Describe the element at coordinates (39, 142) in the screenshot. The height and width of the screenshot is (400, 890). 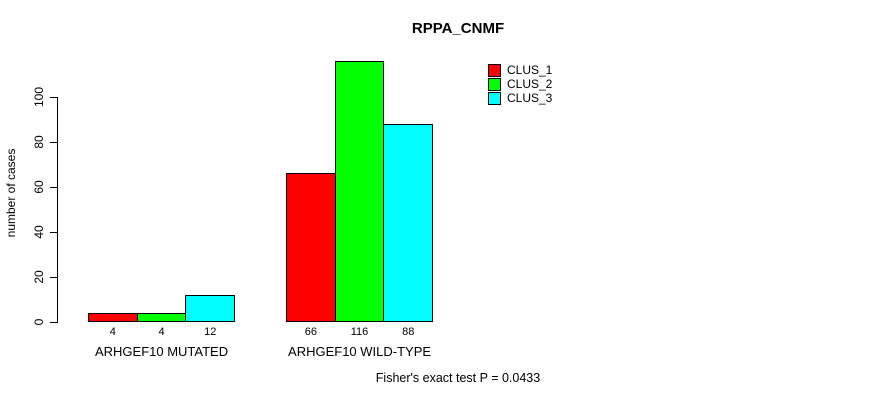
I see `y-axis-tick-label: 80` at that location.